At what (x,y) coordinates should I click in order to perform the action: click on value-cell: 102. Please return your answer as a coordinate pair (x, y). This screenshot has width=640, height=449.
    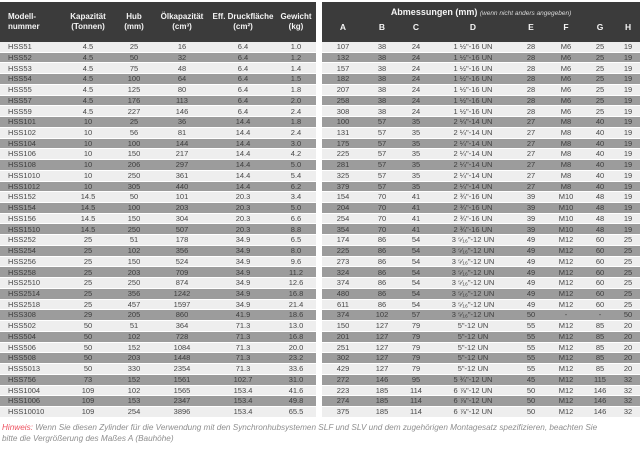
    Looking at the image, I should click on (382, 316).